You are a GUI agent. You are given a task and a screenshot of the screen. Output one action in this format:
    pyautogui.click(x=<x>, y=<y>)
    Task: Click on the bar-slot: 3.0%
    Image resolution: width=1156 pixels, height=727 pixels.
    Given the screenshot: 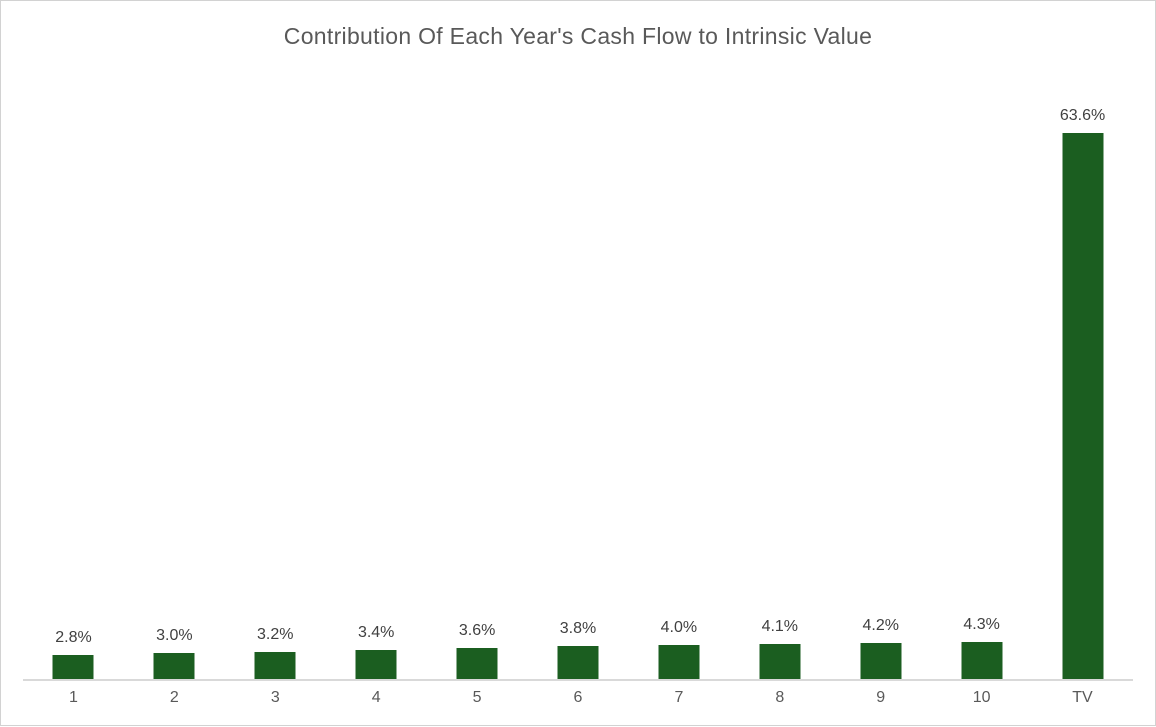 What is the action you would take?
    pyautogui.click(x=174, y=340)
    